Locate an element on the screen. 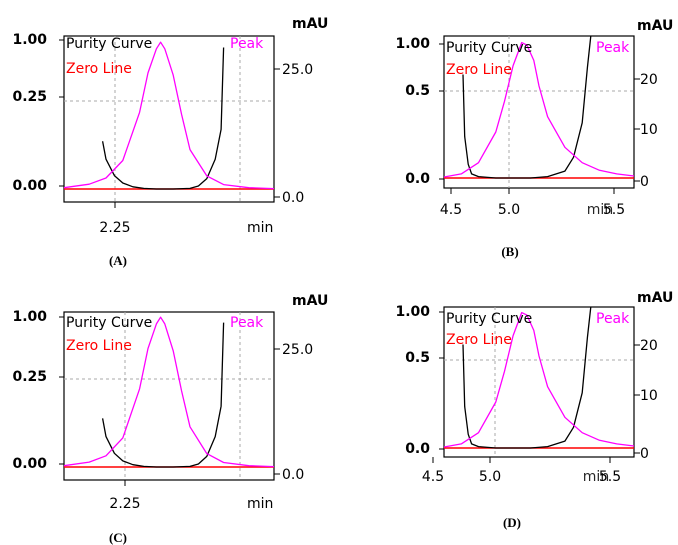  panel-caption: (A) is located at coordinates (118, 260).